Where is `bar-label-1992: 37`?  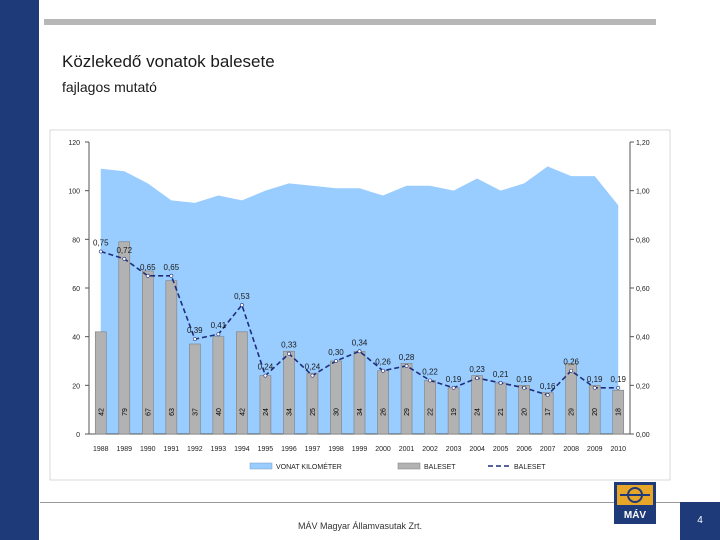
bar-label-1992: 37 is located at coordinates (195, 412).